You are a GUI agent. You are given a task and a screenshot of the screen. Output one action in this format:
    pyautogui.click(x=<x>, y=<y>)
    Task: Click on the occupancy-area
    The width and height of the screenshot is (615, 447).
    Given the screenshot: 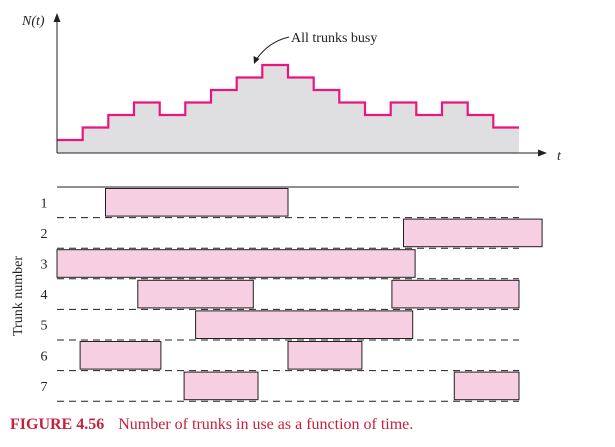 What is the action you would take?
    pyautogui.click(x=288, y=109)
    